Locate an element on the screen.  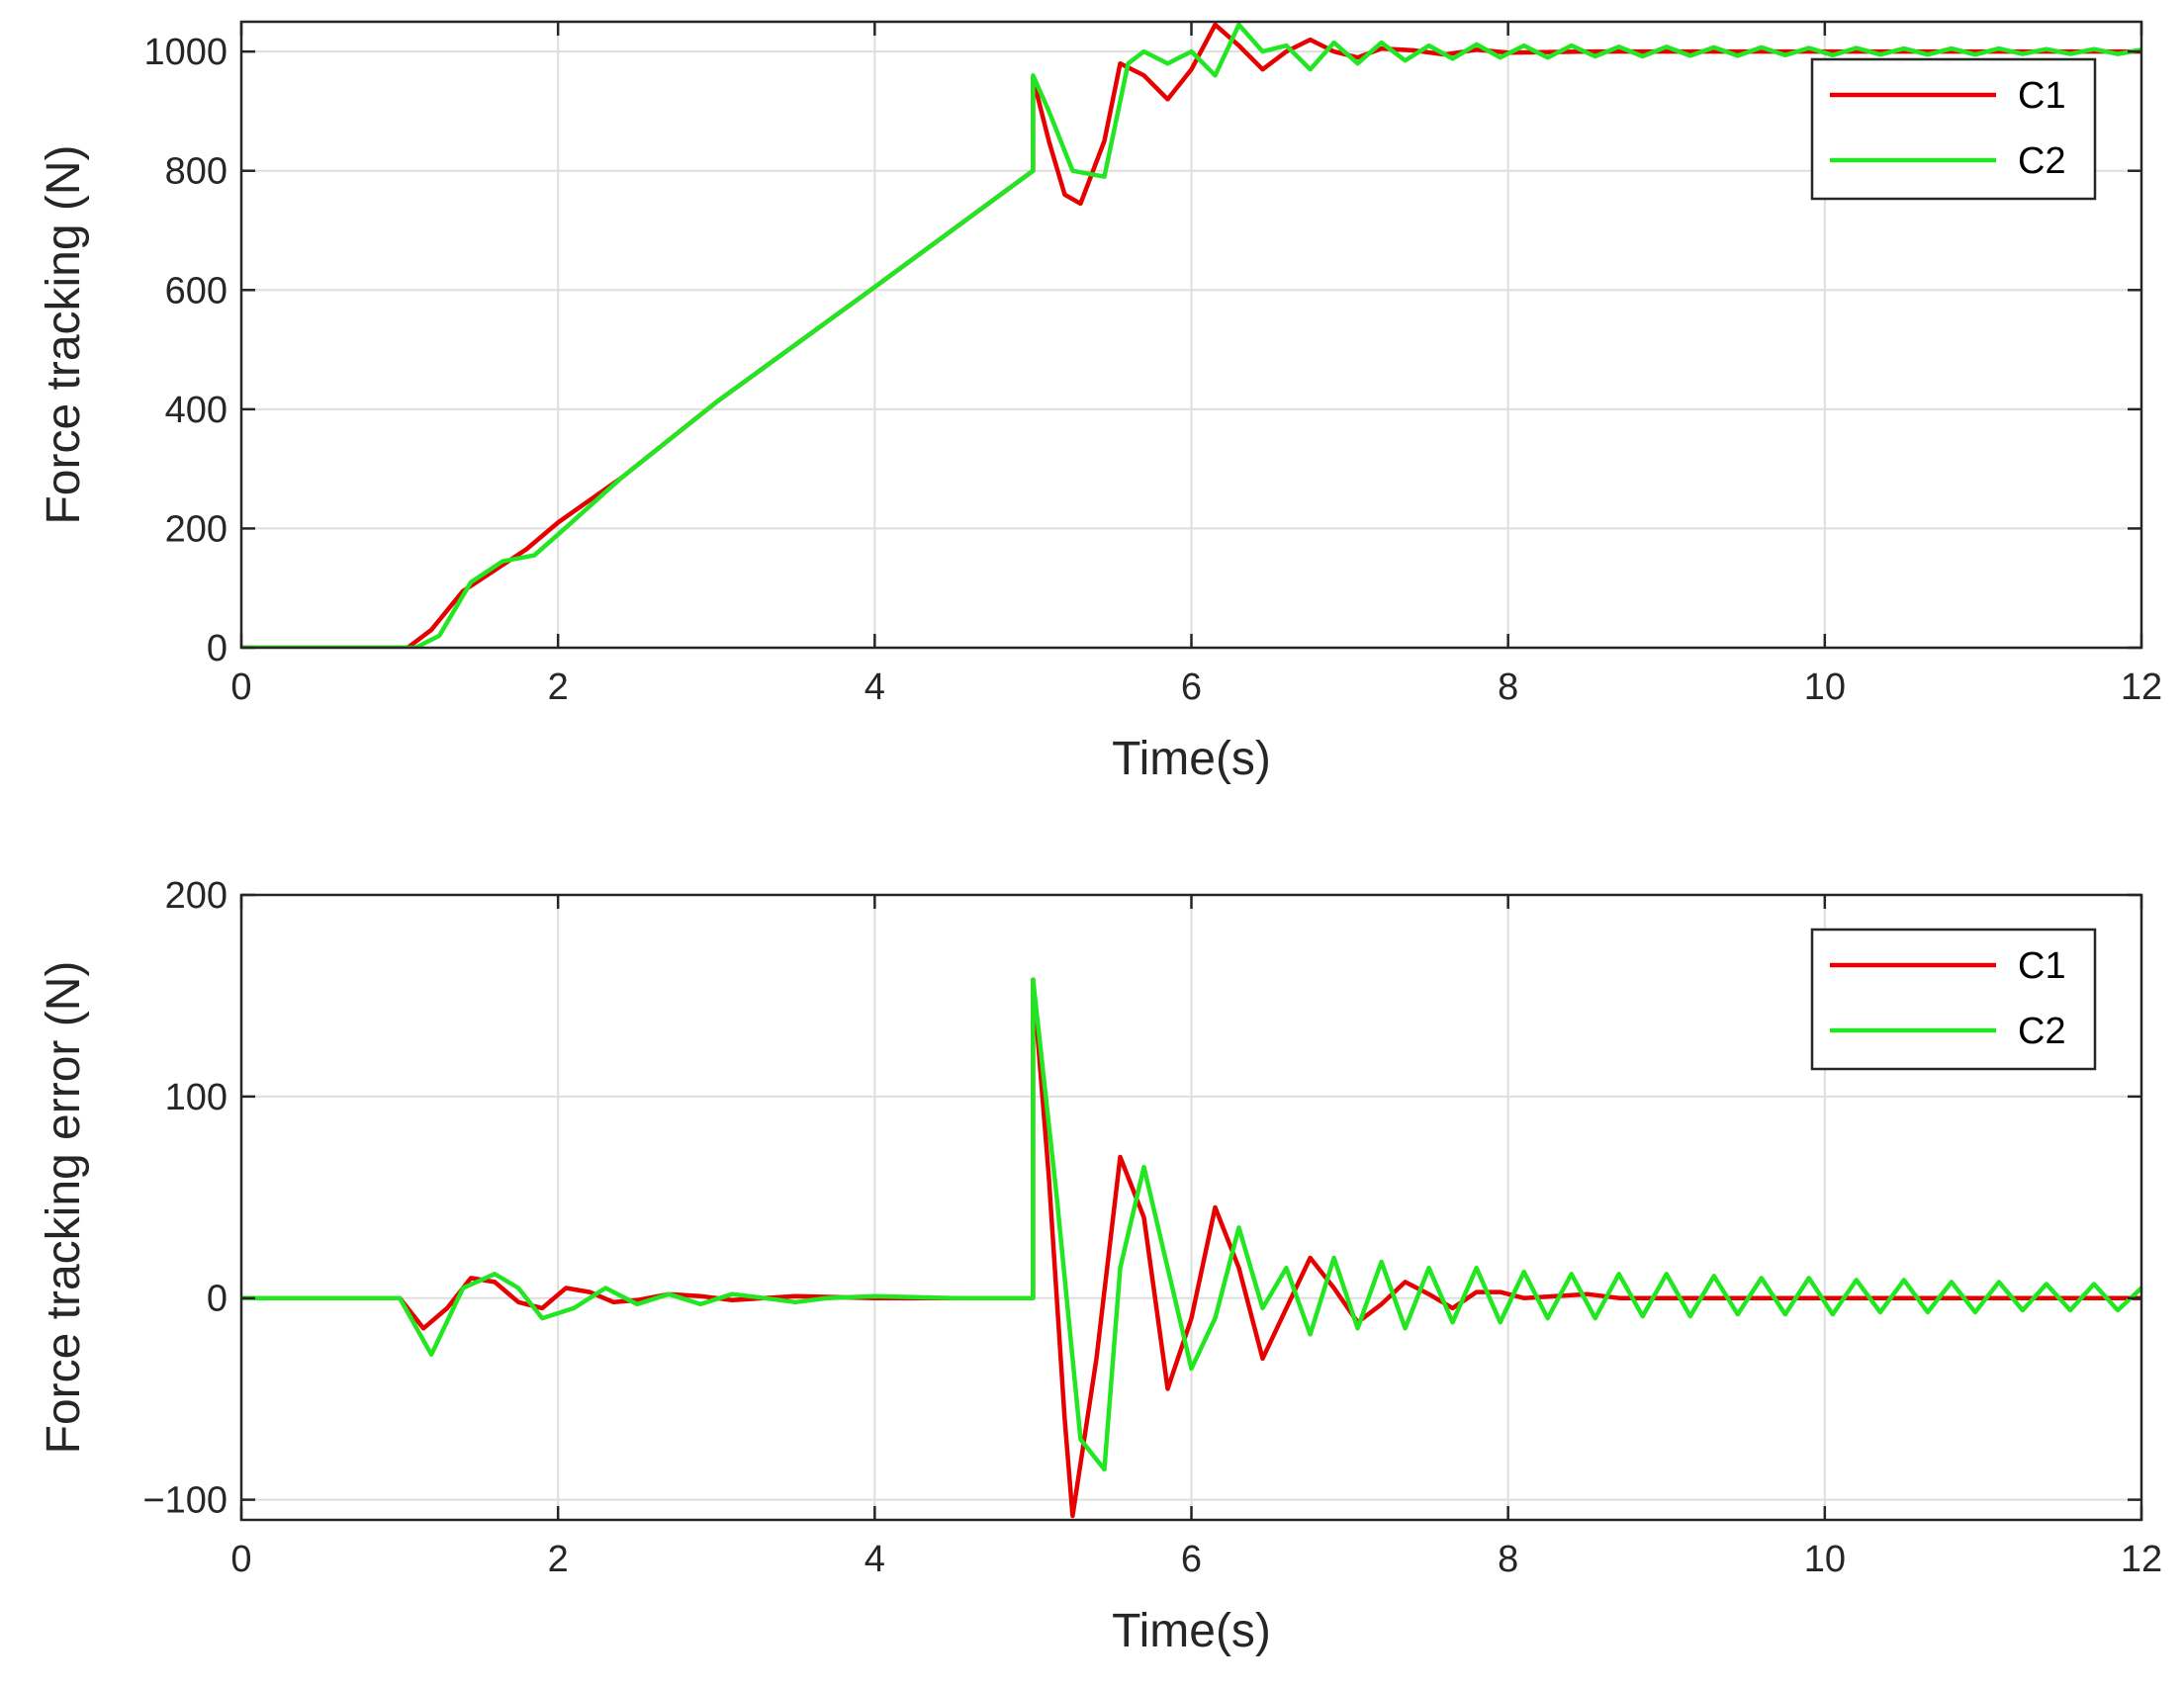
y-tick-label: 800 is located at coordinates (196, 172).